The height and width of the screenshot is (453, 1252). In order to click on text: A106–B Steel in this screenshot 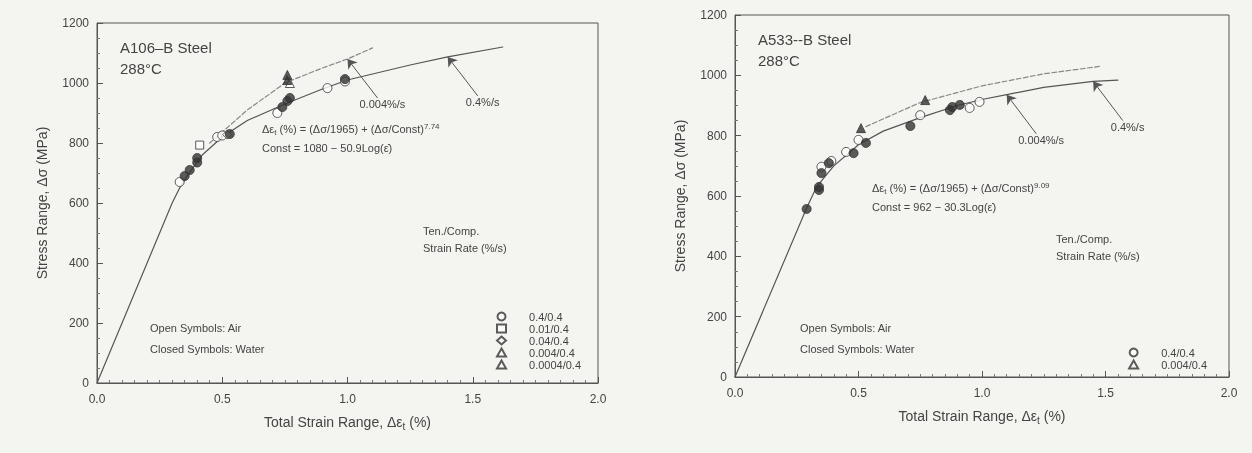, I will do `click(166, 47)`.